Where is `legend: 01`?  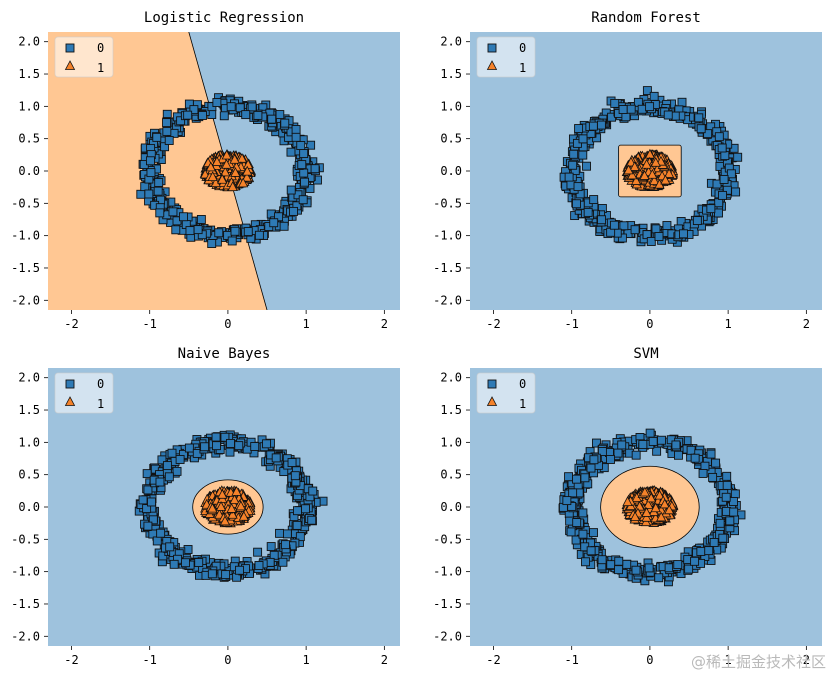
legend: 01 is located at coordinates (84, 393).